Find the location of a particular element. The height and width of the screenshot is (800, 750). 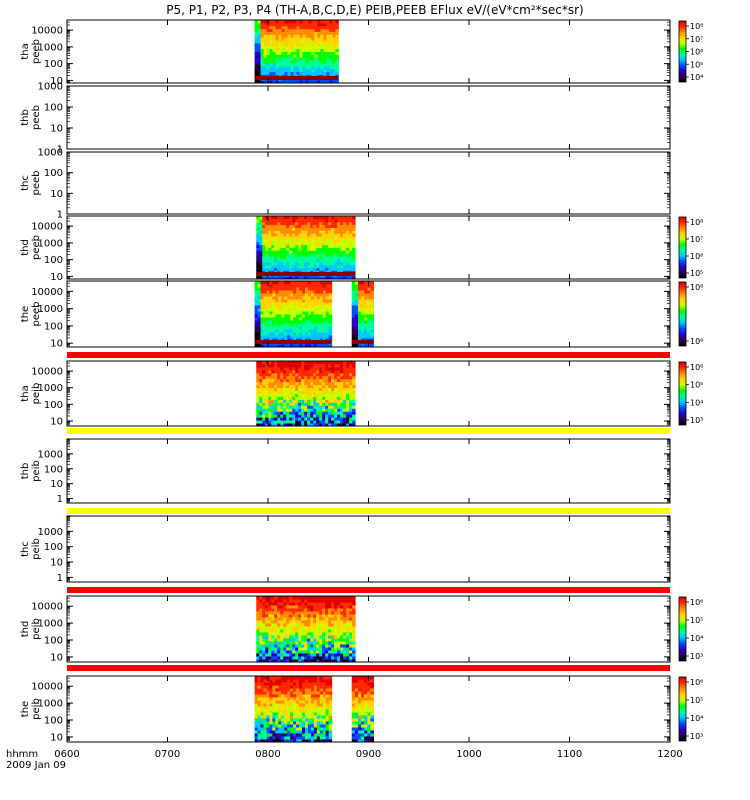

x-tick-label: 0900 is located at coordinates (368, 754).